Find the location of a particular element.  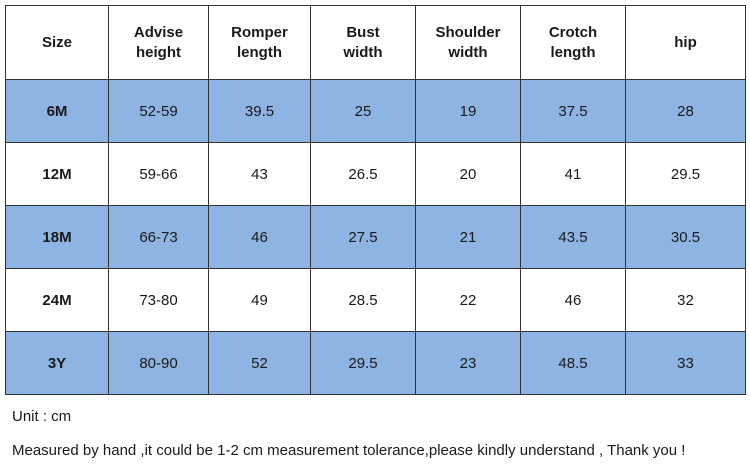

size-cell: 24M is located at coordinates (57, 300).